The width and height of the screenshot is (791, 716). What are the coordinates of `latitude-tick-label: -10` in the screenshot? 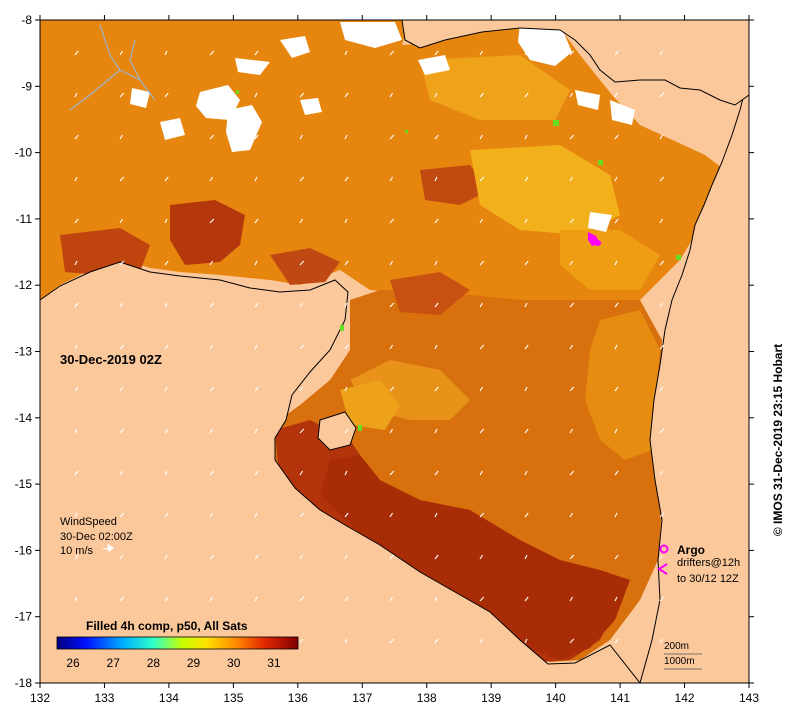 It's located at (24, 153).